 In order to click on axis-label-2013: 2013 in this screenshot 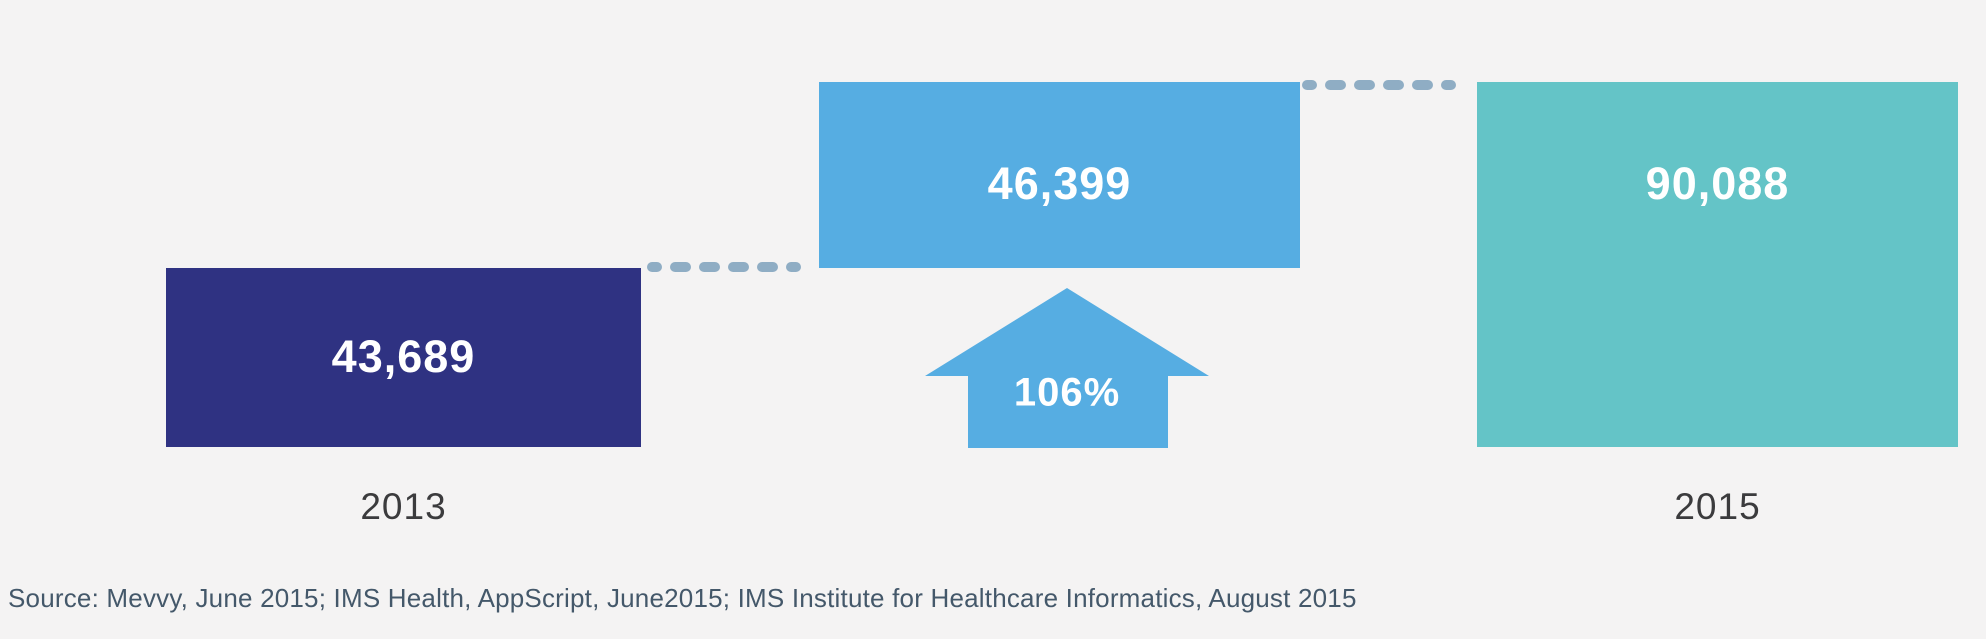, I will do `click(403, 506)`.